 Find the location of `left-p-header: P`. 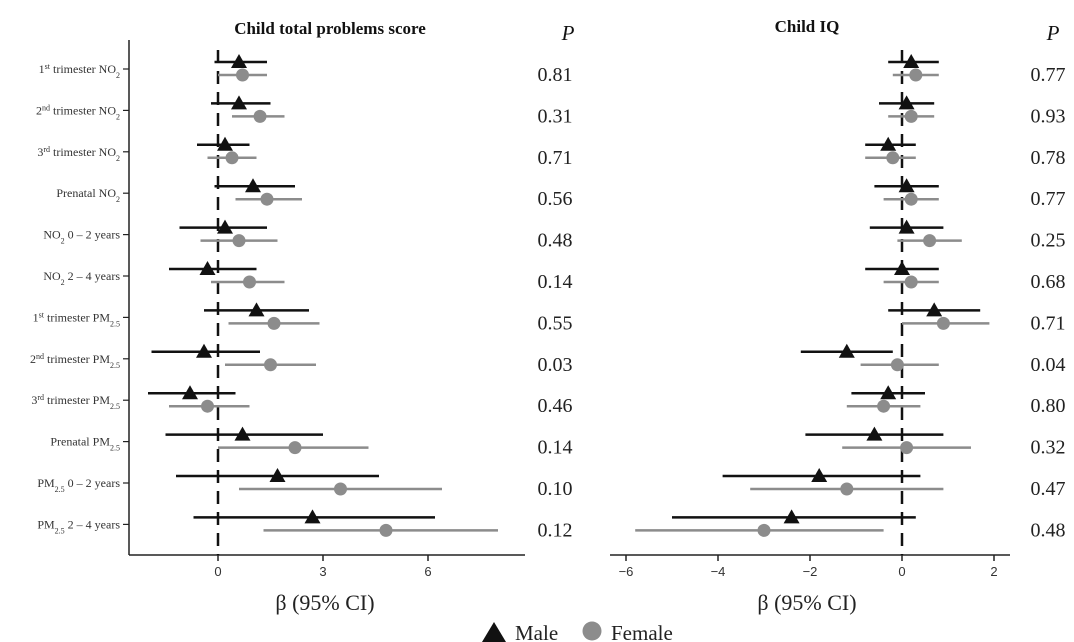

left-p-header: P is located at coordinates (568, 33).